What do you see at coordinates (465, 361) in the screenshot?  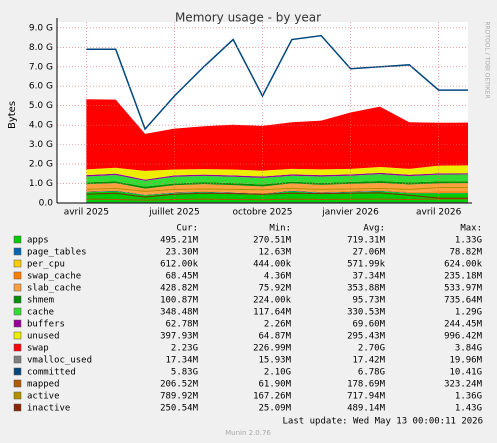 I see `legend-stat: 19.96M` at bounding box center [465, 361].